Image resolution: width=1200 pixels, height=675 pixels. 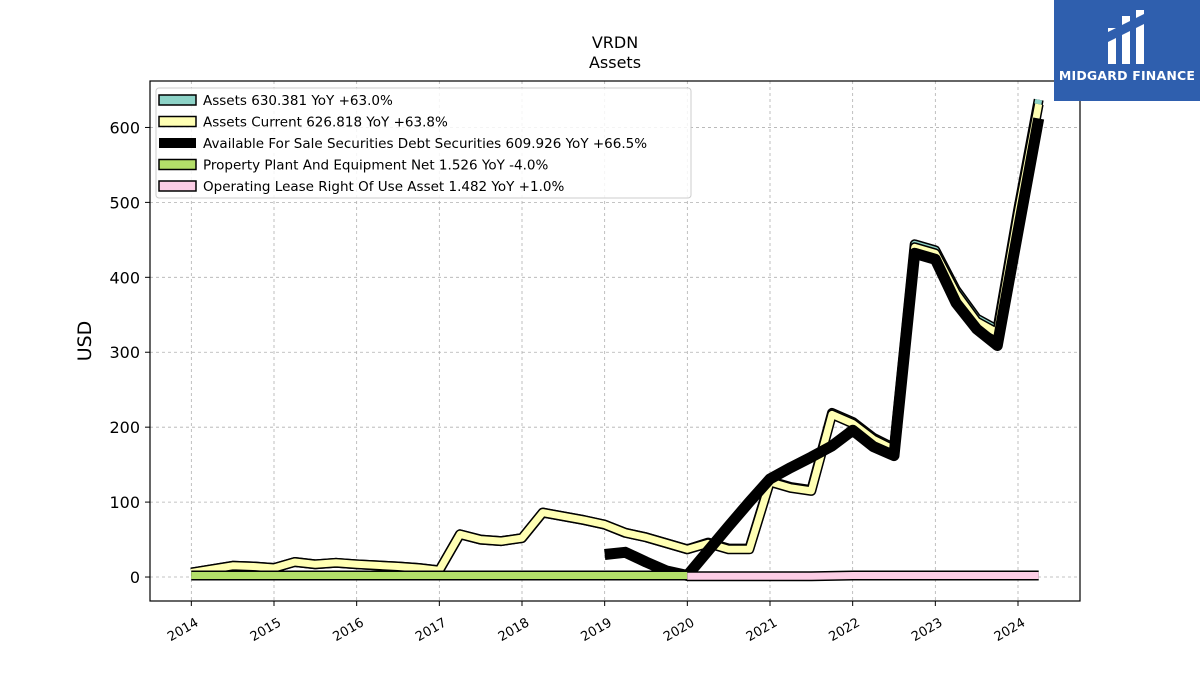 What do you see at coordinates (1126, 37) in the screenshot?
I see `brand-mark-icon` at bounding box center [1126, 37].